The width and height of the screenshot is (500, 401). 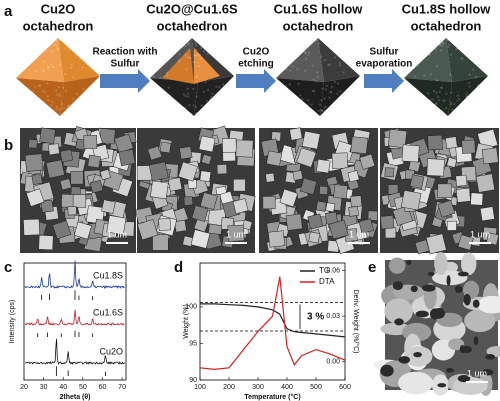 What do you see at coordinates (333, 316) in the screenshot?
I see `y2-tick-label: 0.03` at bounding box center [333, 316].